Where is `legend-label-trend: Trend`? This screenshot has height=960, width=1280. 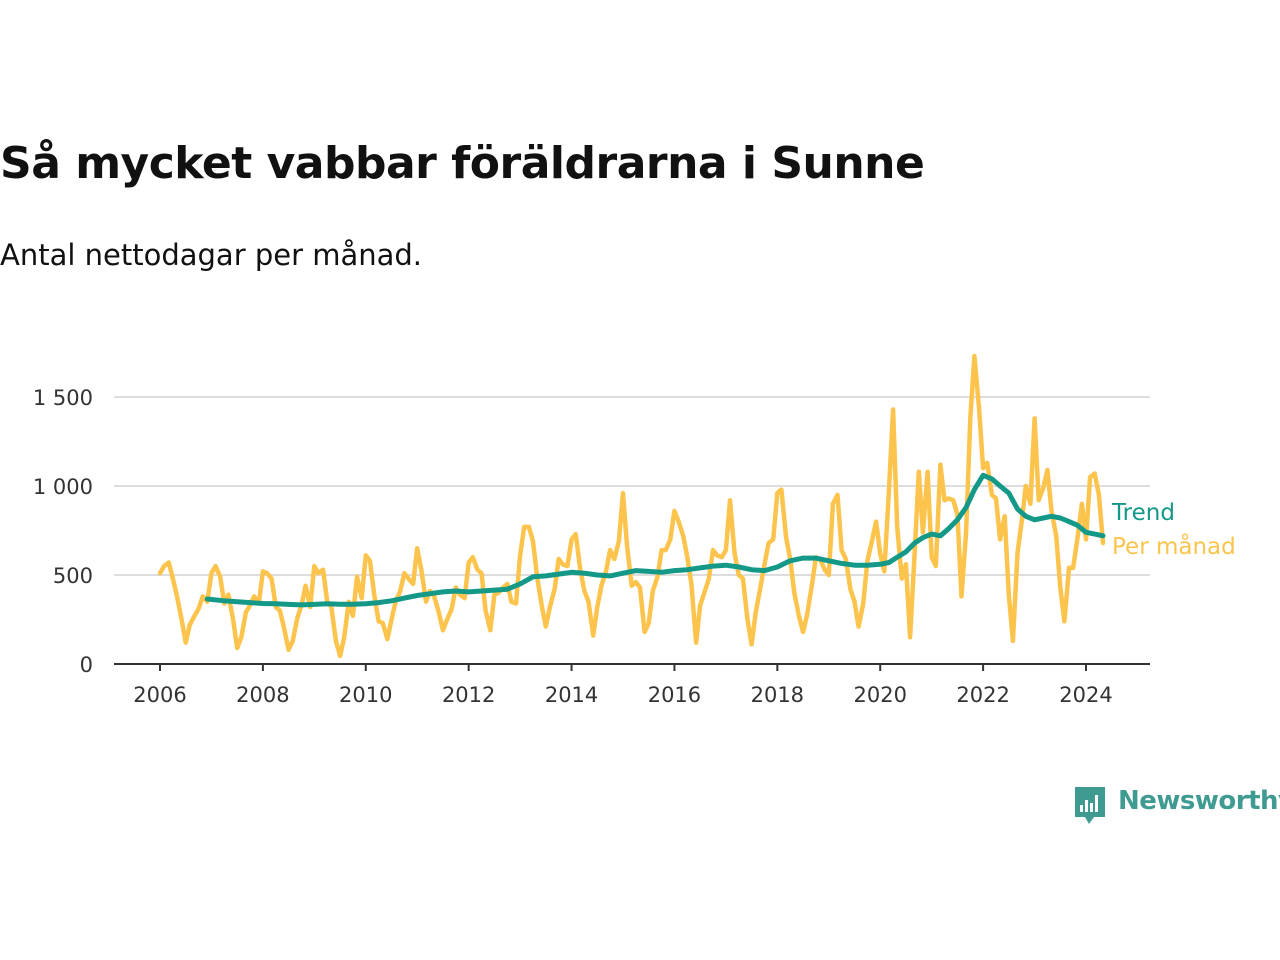 legend-label-trend: Trend is located at coordinates (1143, 513).